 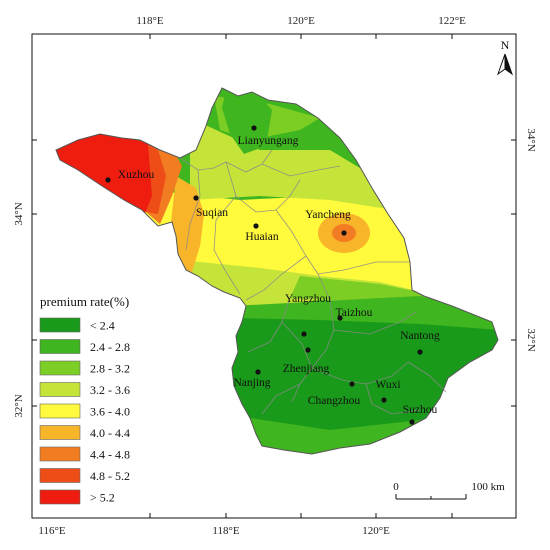 What do you see at coordinates (308, 350) in the screenshot?
I see `city-marker-zhenjiang` at bounding box center [308, 350].